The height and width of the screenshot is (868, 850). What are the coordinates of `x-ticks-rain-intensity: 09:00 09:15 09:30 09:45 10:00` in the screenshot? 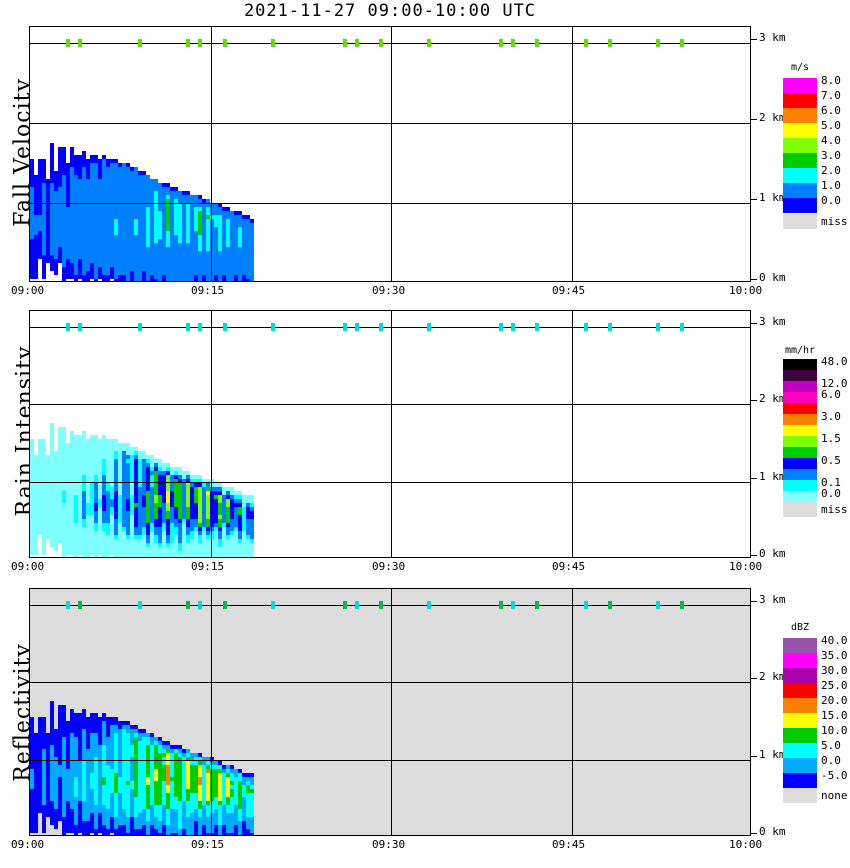 It's located at (390, 568).